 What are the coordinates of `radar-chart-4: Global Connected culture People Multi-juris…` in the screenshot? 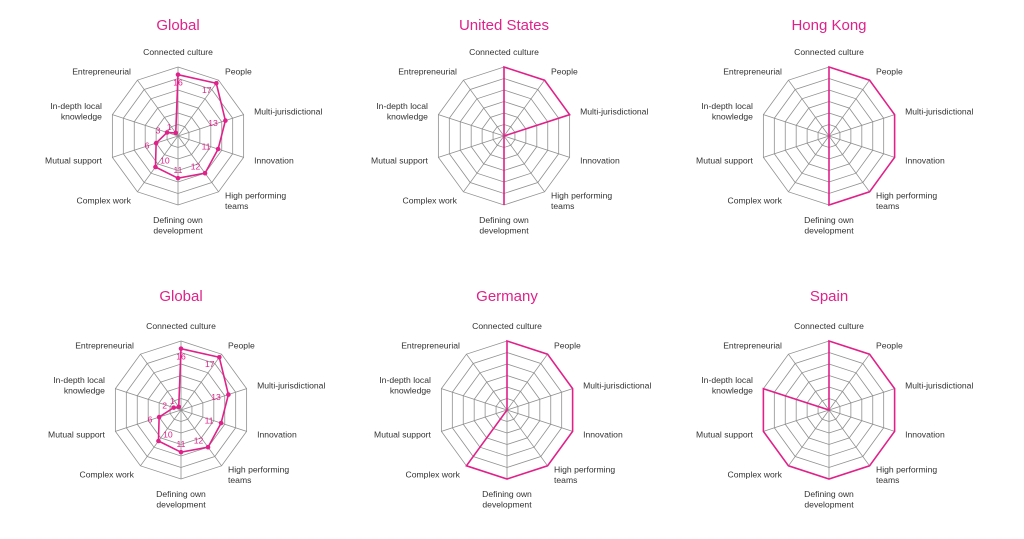 It's located at (186, 399).